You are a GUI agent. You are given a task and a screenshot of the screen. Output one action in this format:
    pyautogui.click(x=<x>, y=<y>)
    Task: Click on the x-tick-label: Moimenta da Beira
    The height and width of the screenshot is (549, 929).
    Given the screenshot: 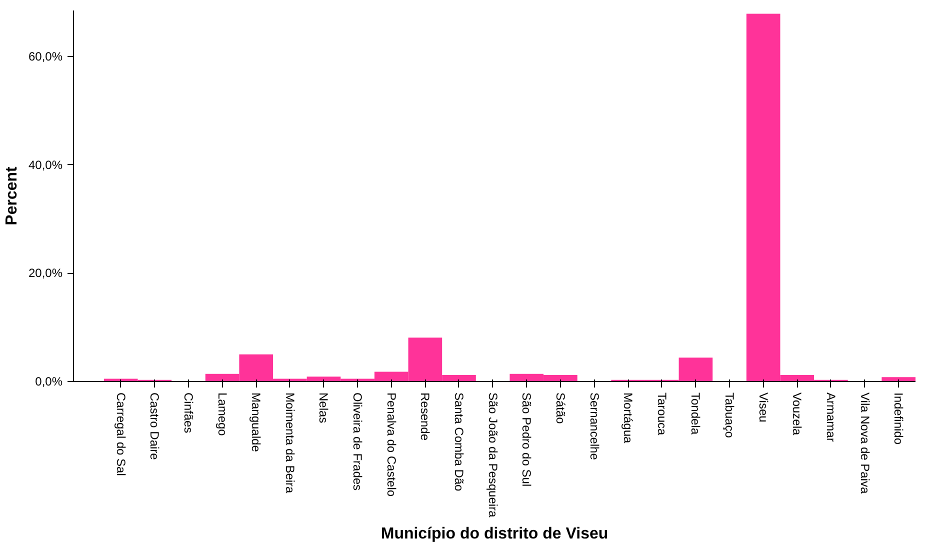 What is the action you would take?
    pyautogui.click(x=289, y=443)
    